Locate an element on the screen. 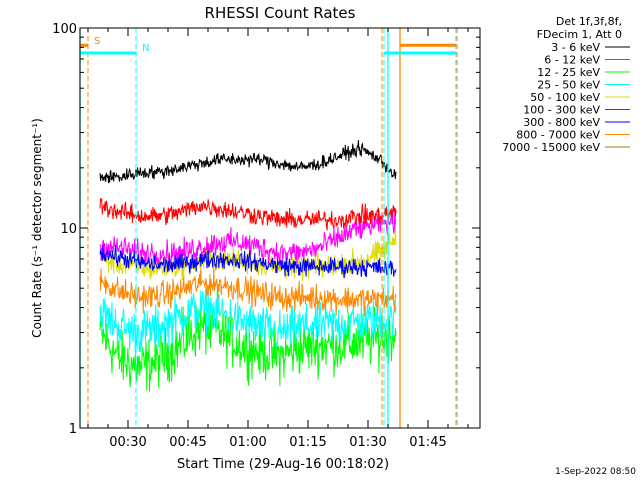  legend-label: 50 - 100 keV is located at coordinates (565, 97).